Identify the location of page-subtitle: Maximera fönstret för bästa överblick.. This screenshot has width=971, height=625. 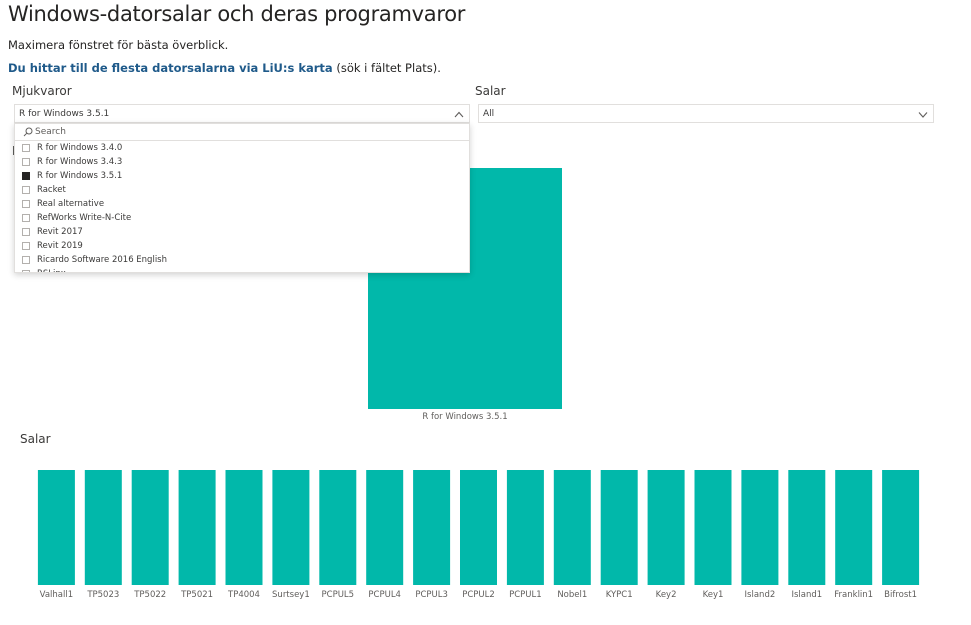
(118, 45).